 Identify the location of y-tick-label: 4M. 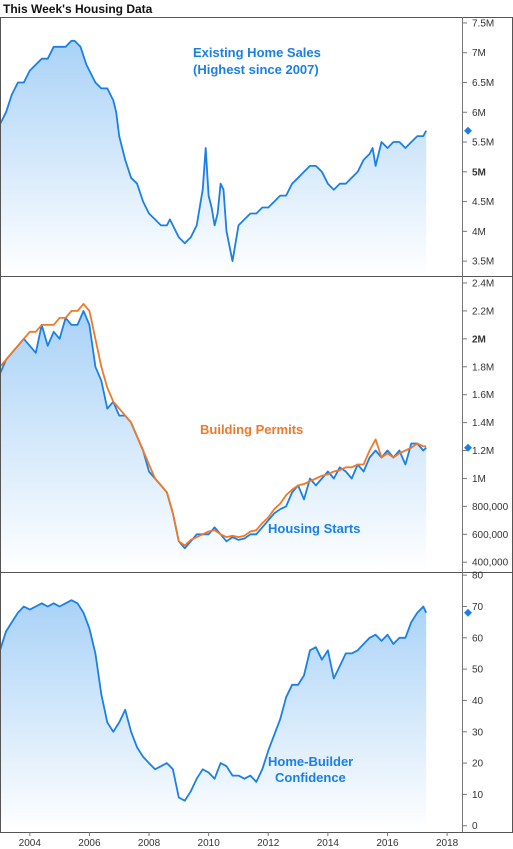
(479, 232).